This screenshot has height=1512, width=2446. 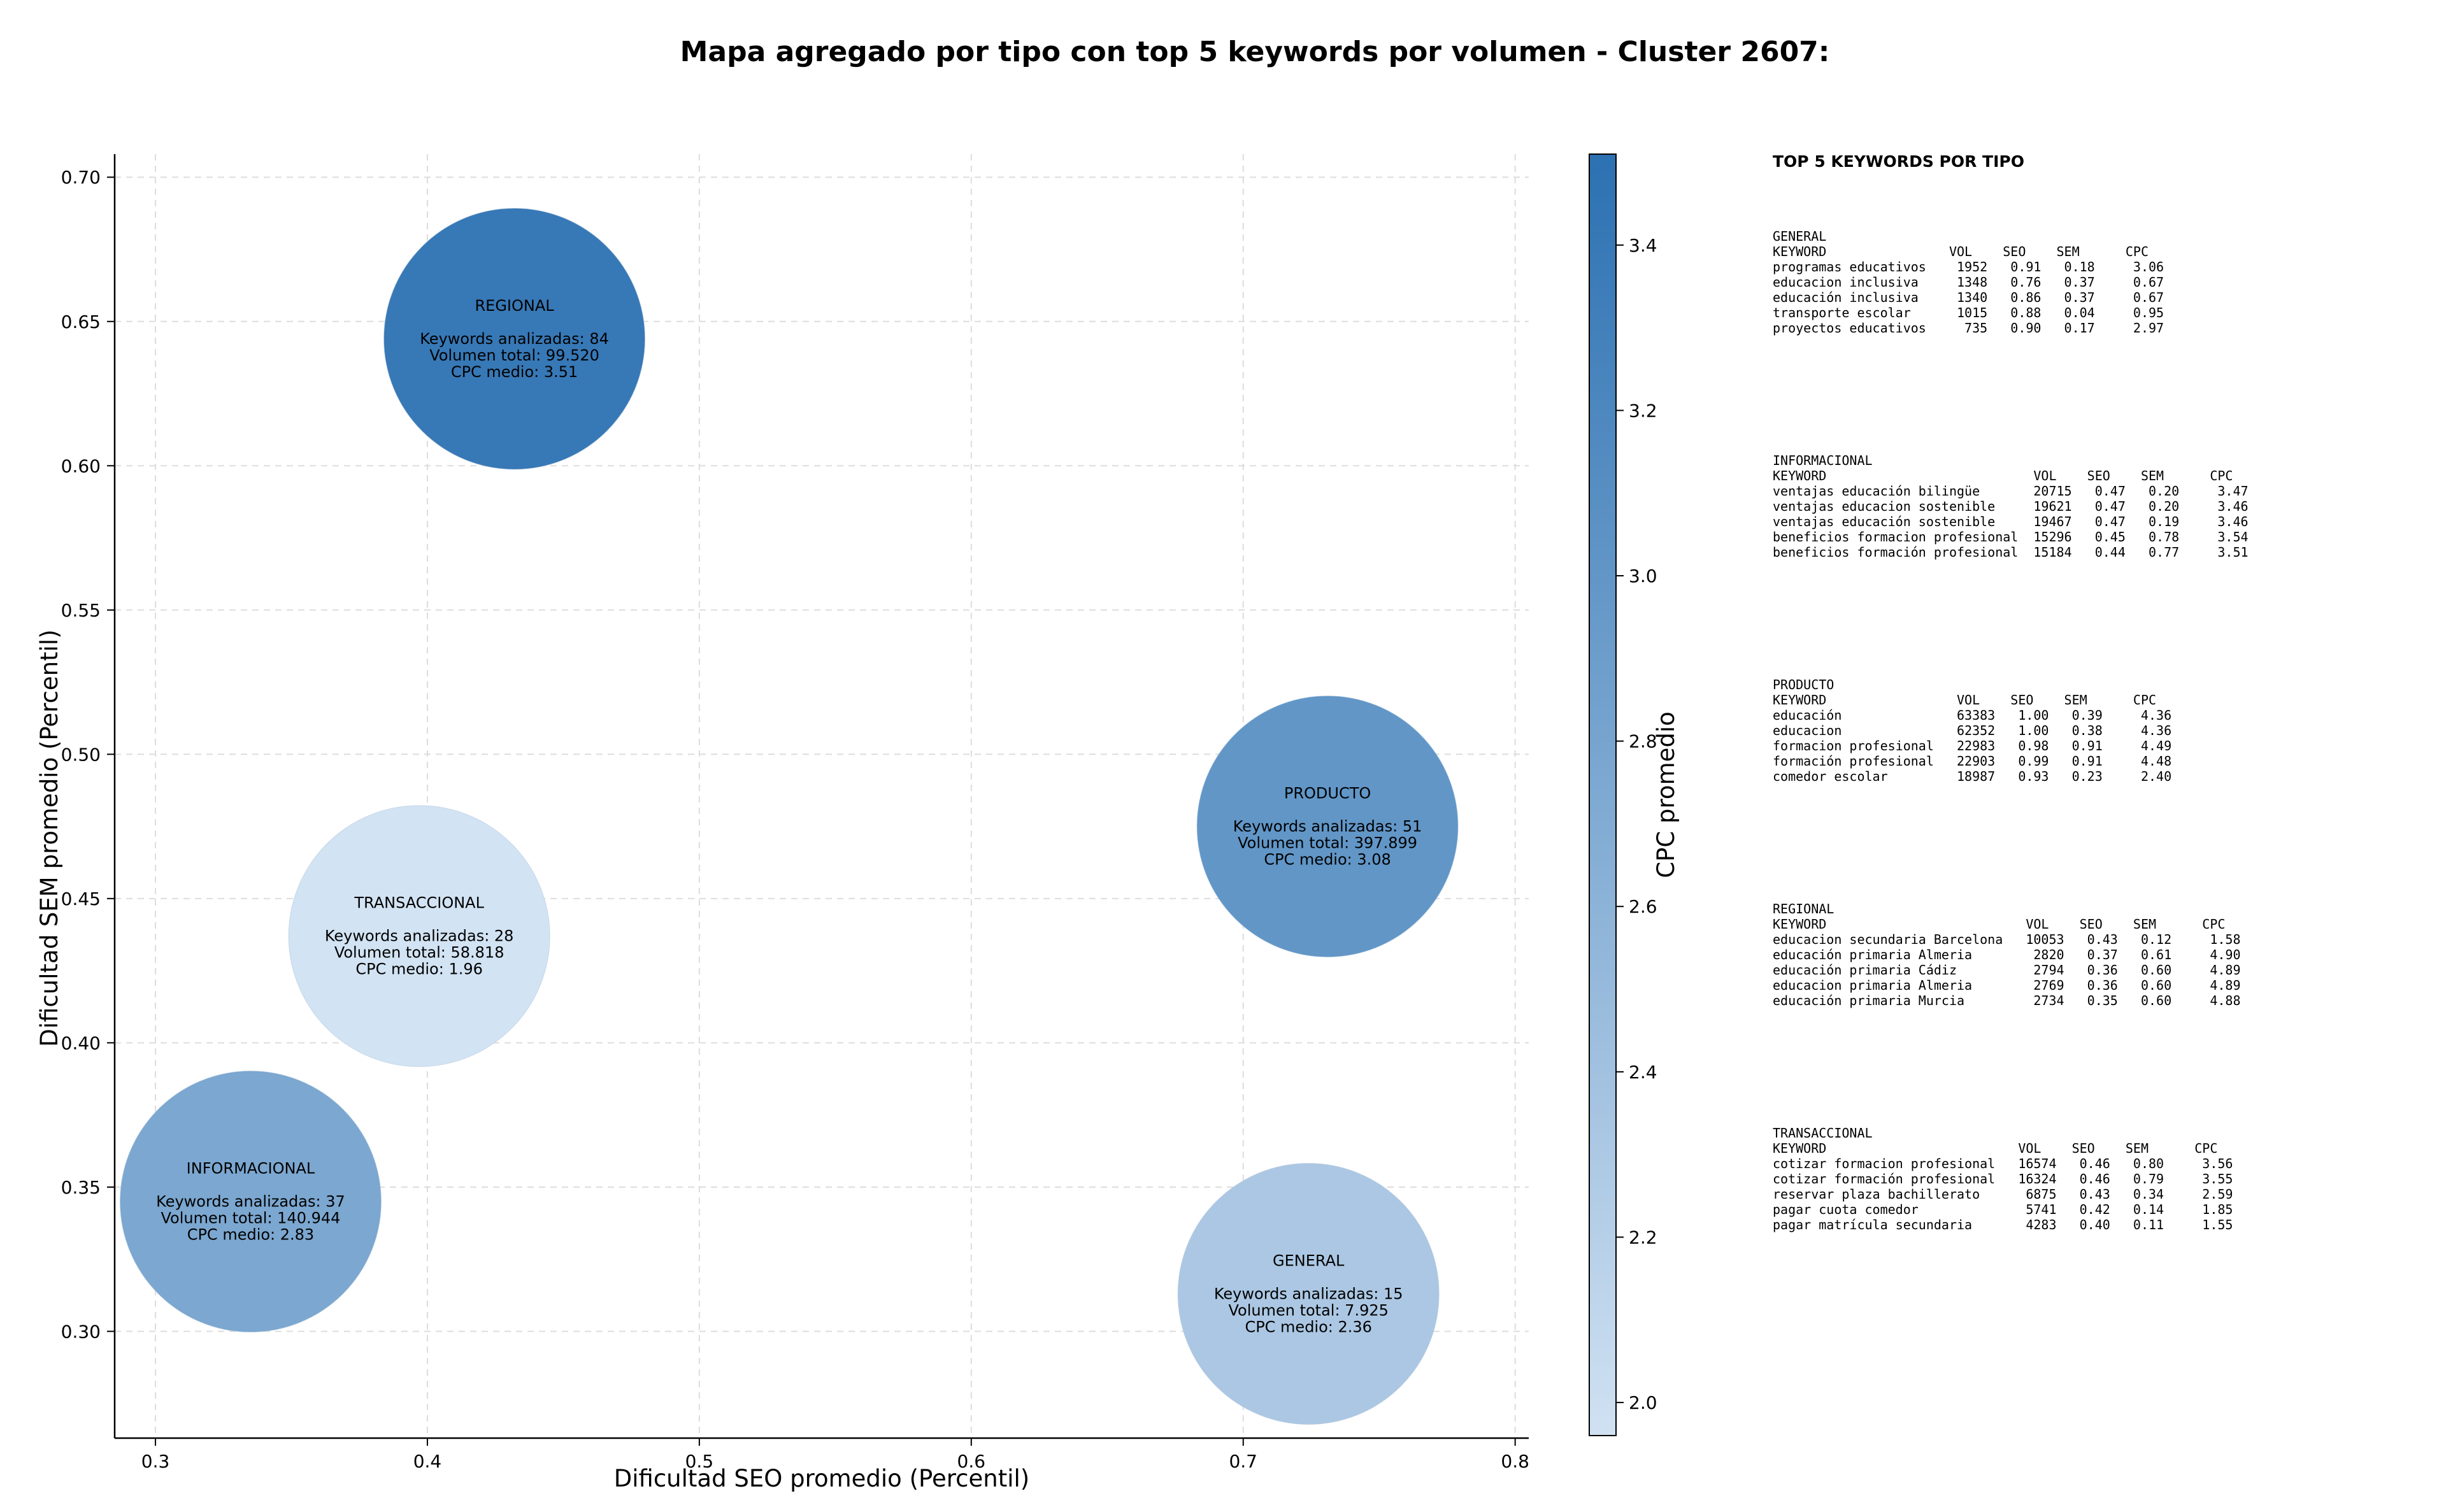 What do you see at coordinates (1823, 460) in the screenshot?
I see `keyword-group-title: INFORMACIONAL` at bounding box center [1823, 460].